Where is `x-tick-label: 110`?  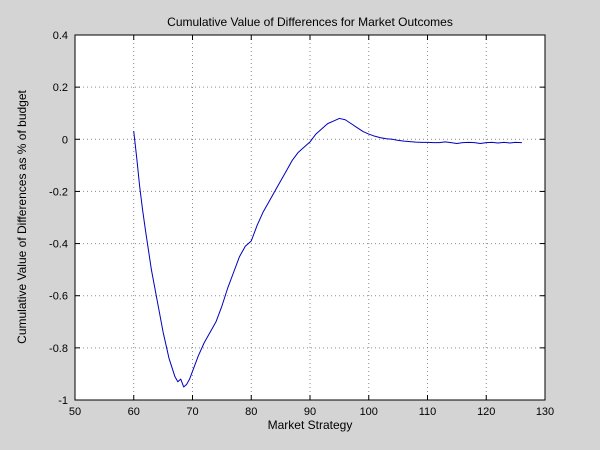 x-tick-label: 110 is located at coordinates (428, 412).